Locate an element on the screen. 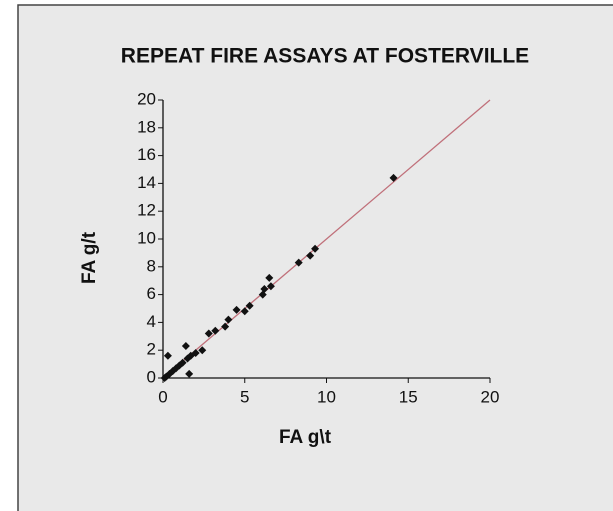 This screenshot has height=511, width=613. y-tick-label: 6 is located at coordinates (151, 293).